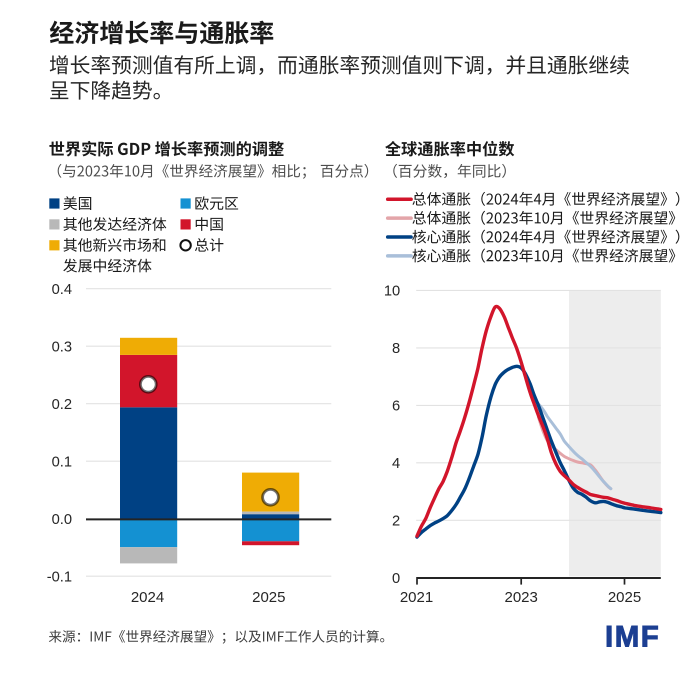  What do you see at coordinates (396, 579) in the screenshot?
I see `svg-text: 0` at bounding box center [396, 579].